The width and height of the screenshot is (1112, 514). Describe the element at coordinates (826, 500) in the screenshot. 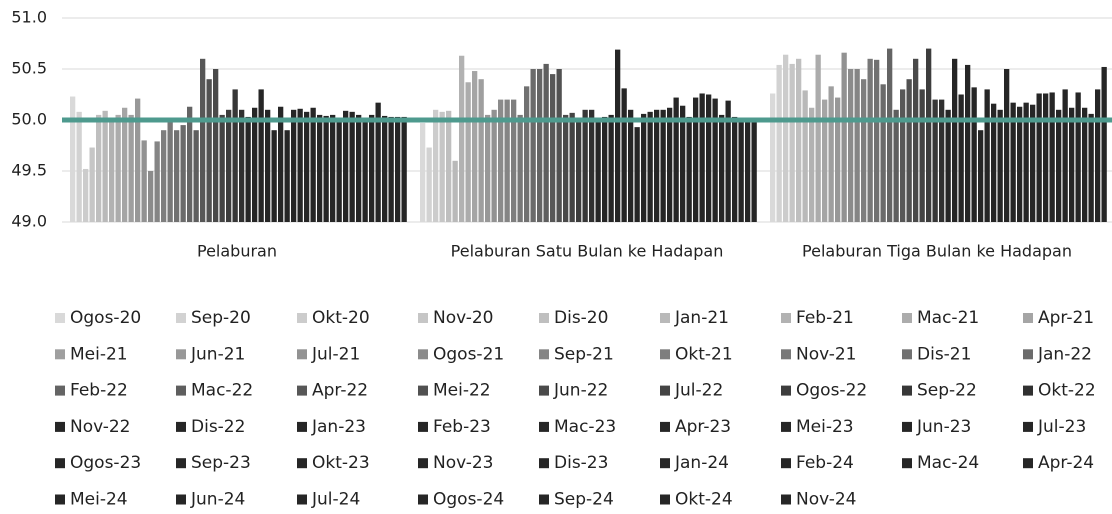

I see `legend-label: Nov-24` at that location.